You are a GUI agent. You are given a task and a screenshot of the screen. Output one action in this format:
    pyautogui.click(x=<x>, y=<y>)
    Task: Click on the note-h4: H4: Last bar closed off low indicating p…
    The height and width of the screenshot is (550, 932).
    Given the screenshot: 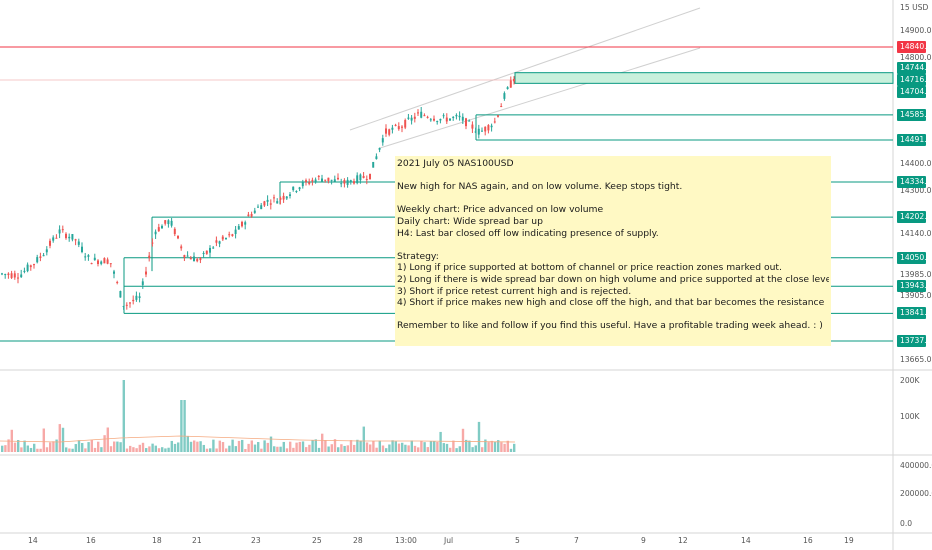 What is the action you would take?
    pyautogui.click(x=528, y=233)
    